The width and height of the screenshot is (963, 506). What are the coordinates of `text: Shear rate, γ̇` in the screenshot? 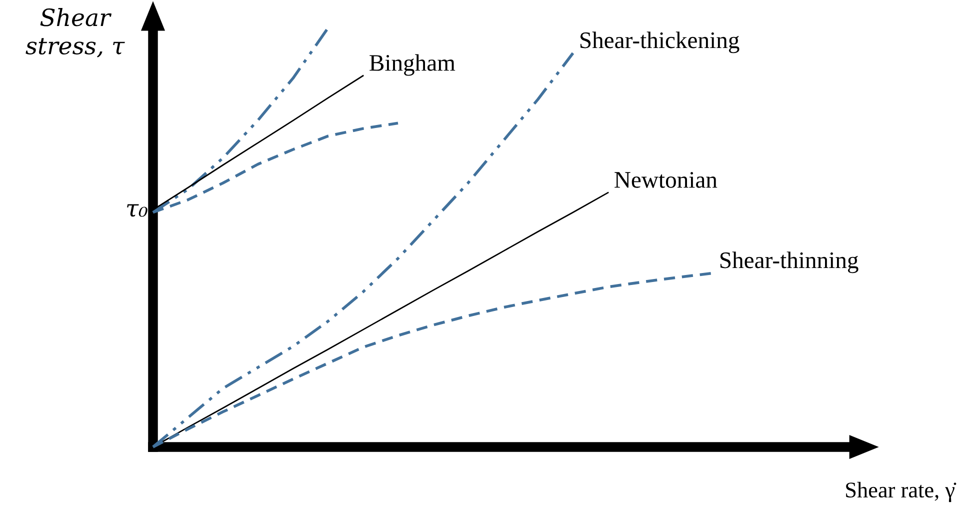 It's located at (901, 492).